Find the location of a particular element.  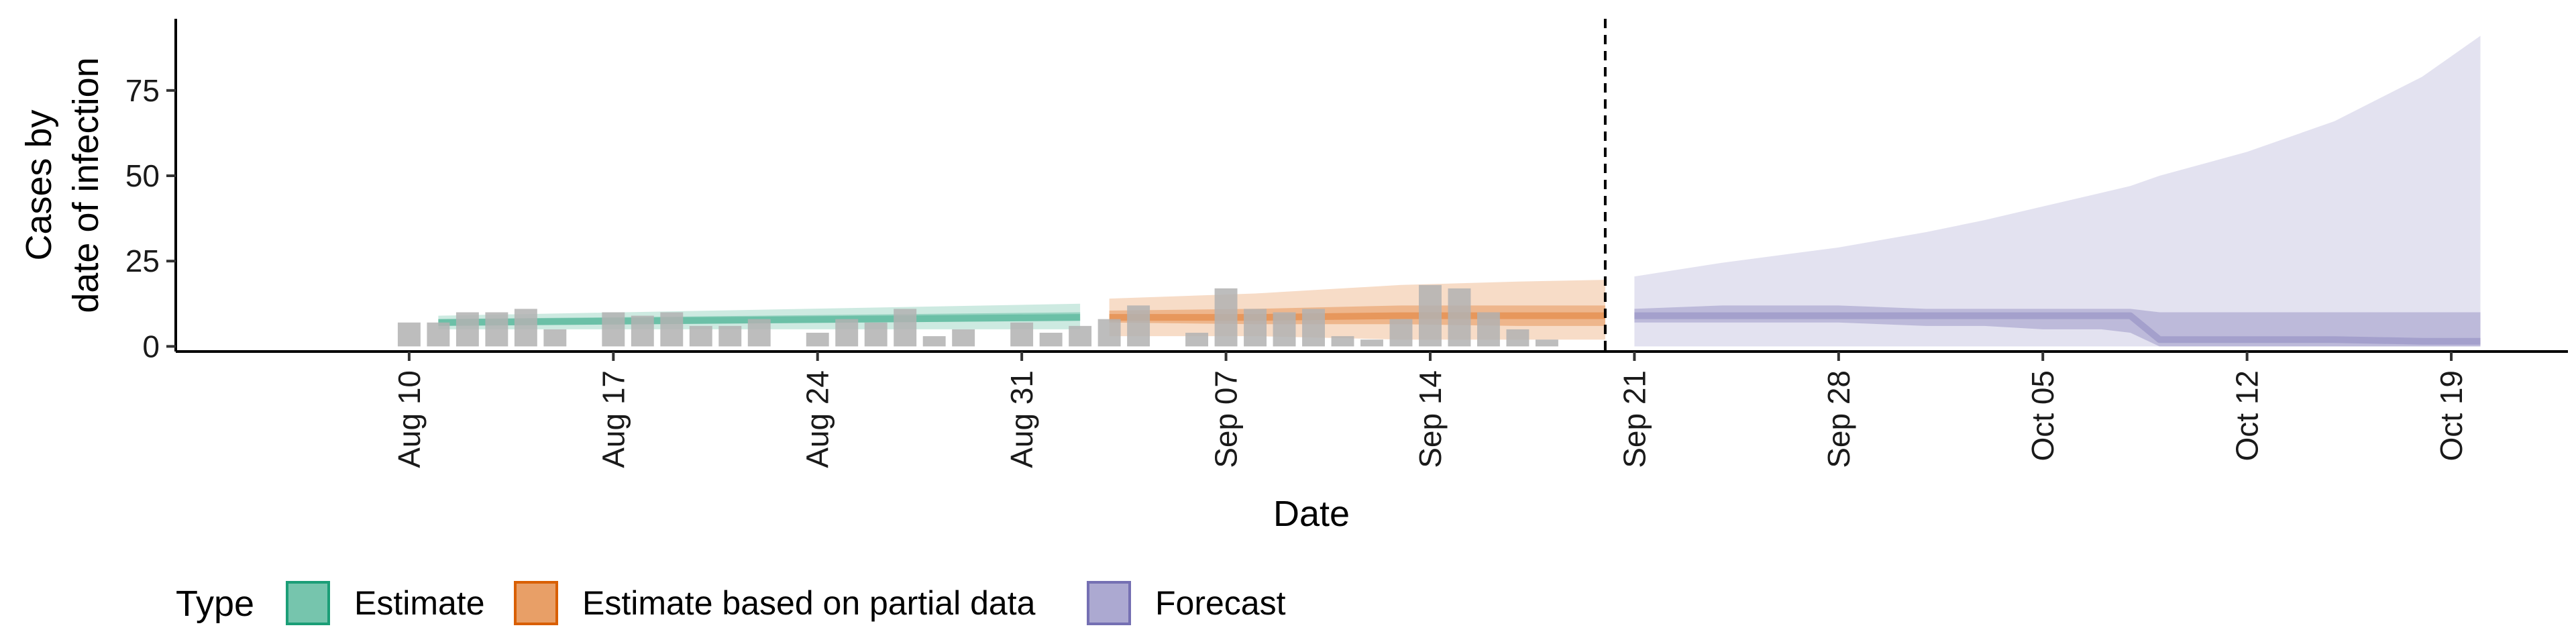

x-tick-label: Aug 17 is located at coordinates (613, 419).